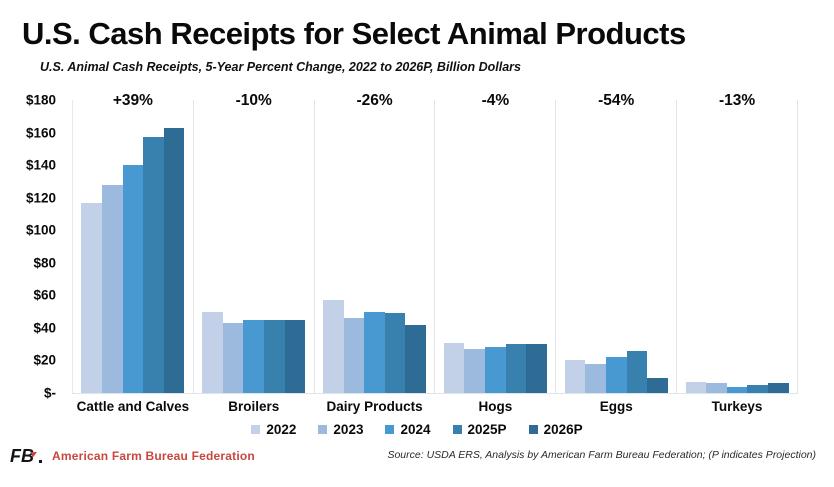  What do you see at coordinates (49, 393) in the screenshot?
I see `y-axis-tick: $-` at bounding box center [49, 393].